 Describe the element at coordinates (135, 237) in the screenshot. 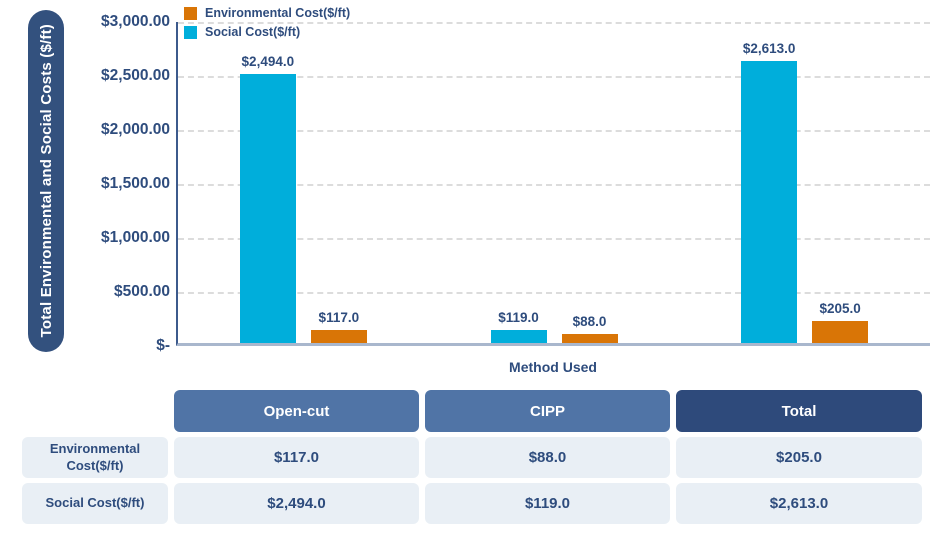

I see `y-axis-tick: $1,000.00` at that location.